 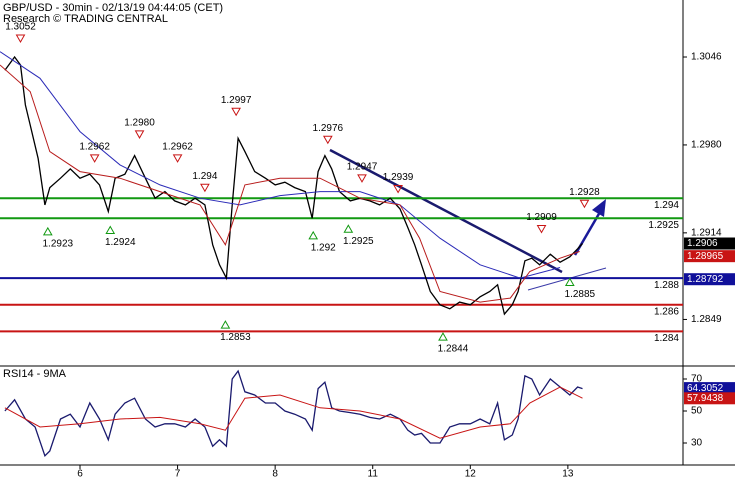 What do you see at coordinates (446, 211) in the screenshot?
I see `trendline` at bounding box center [446, 211].